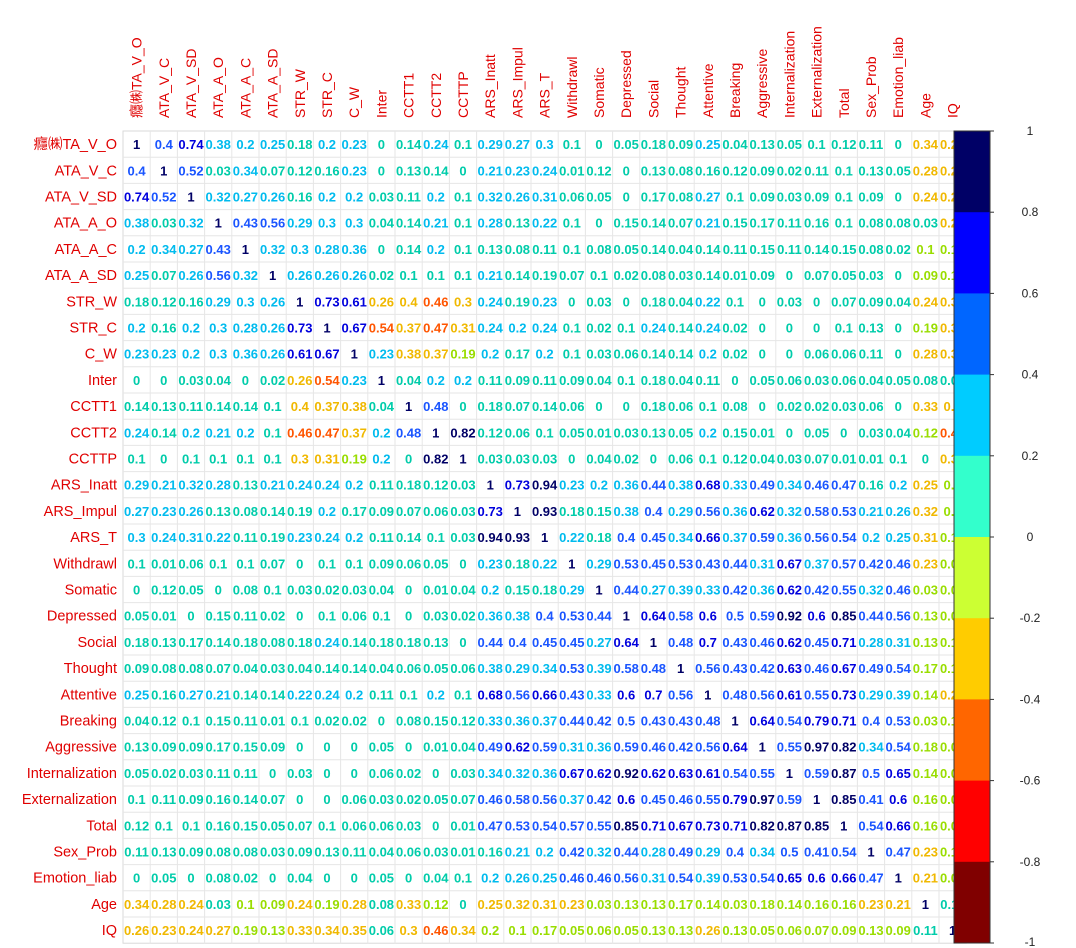 Image resolution: width=1076 pixels, height=948 pixels. Describe the element at coordinates (1030, 375) in the screenshot. I see `colorbar-tick-label: 0.4` at that location.